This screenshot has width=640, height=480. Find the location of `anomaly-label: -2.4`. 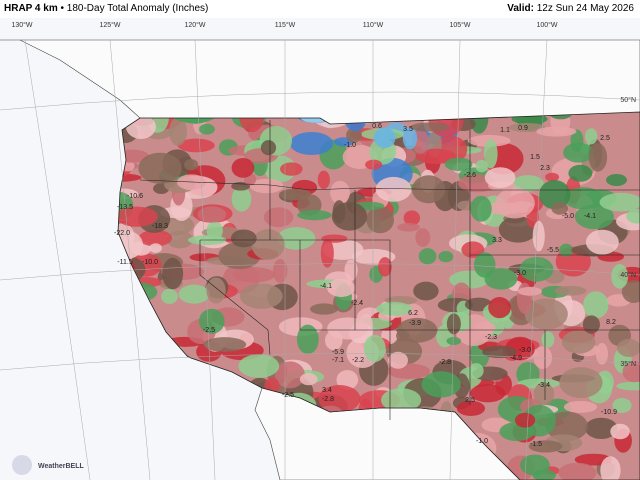

anomaly-label: -2.4 is located at coordinates (357, 303).